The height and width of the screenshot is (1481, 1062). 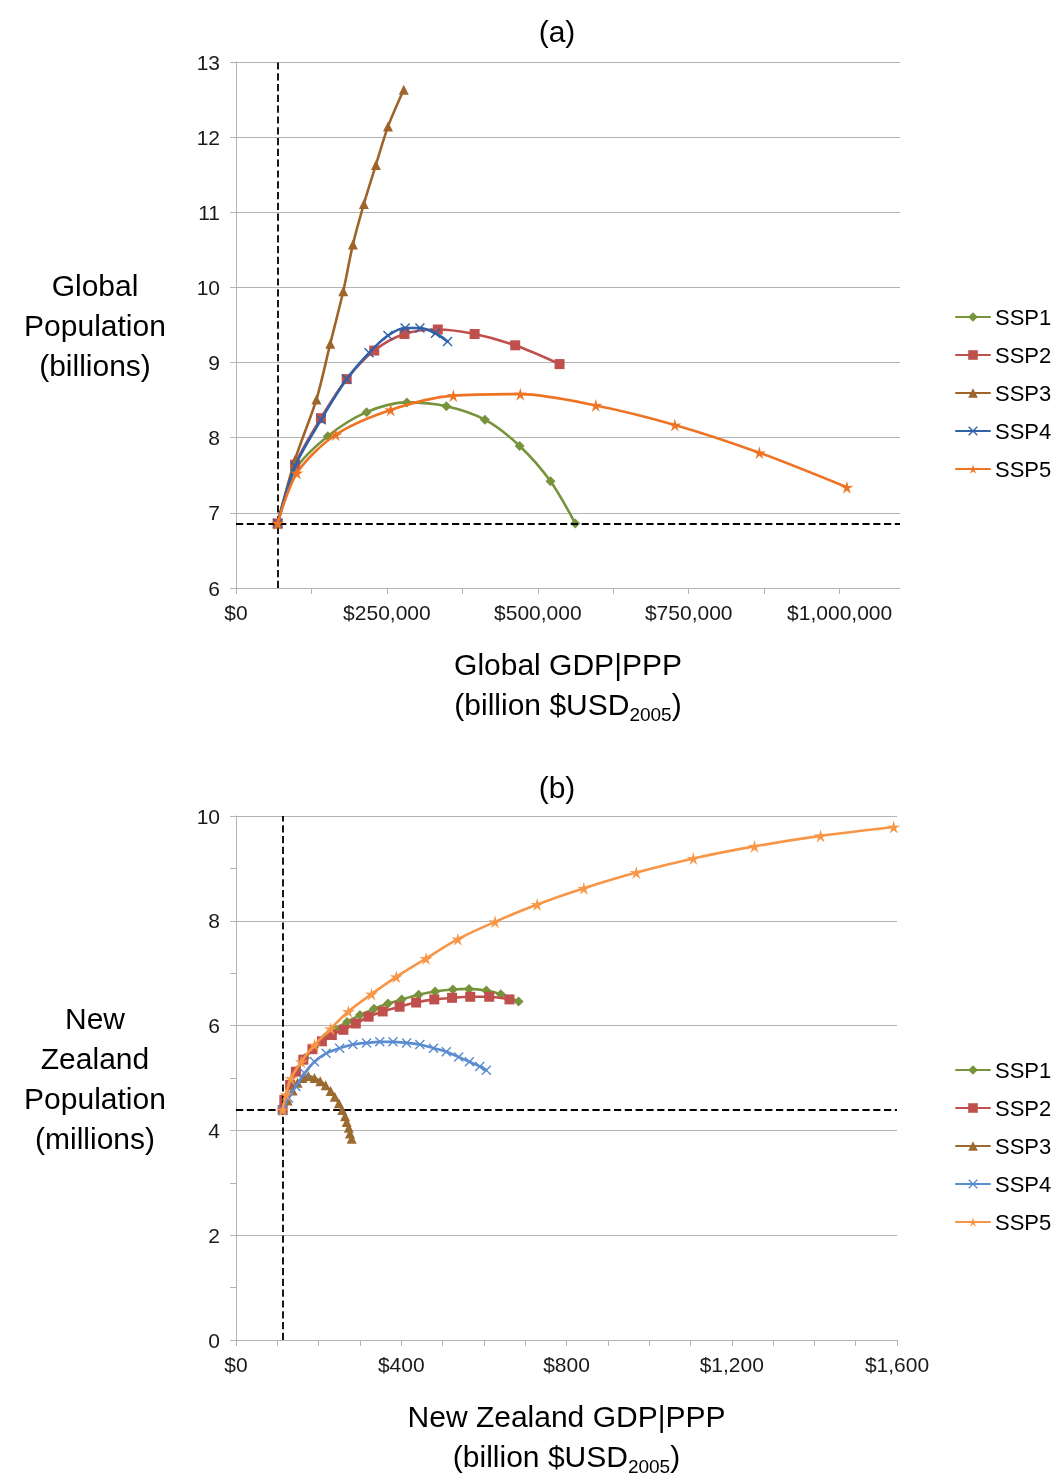 I want to click on x-tick-label: $750,000, so click(x=688, y=612).